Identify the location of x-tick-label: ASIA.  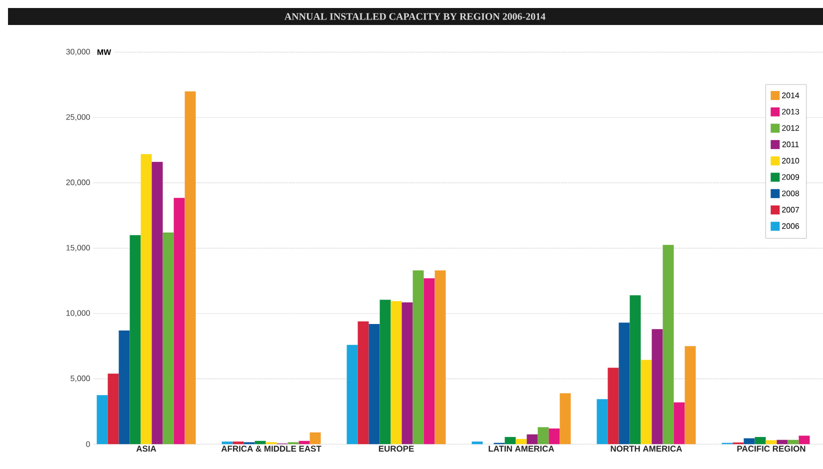
(146, 449).